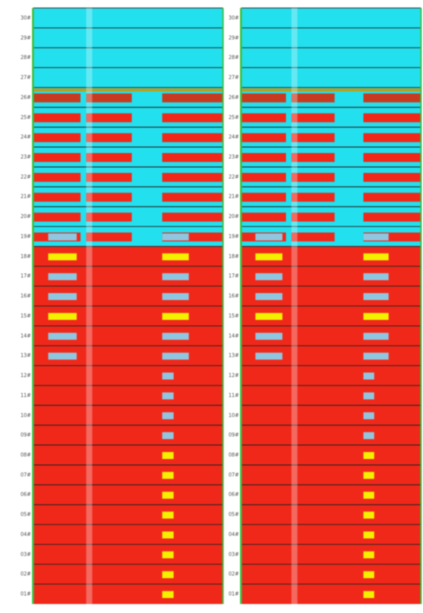 Image resolution: width=423 pixels, height=613 pixels. I want to click on row-label: 18#, so click(233, 257).